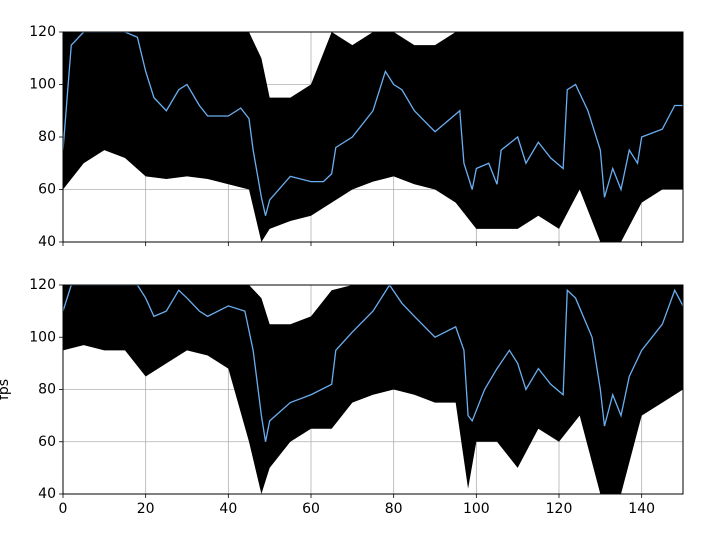 The image size is (710, 543). Describe the element at coordinates (641, 509) in the screenshot. I see `x-tick-label: 140` at that location.